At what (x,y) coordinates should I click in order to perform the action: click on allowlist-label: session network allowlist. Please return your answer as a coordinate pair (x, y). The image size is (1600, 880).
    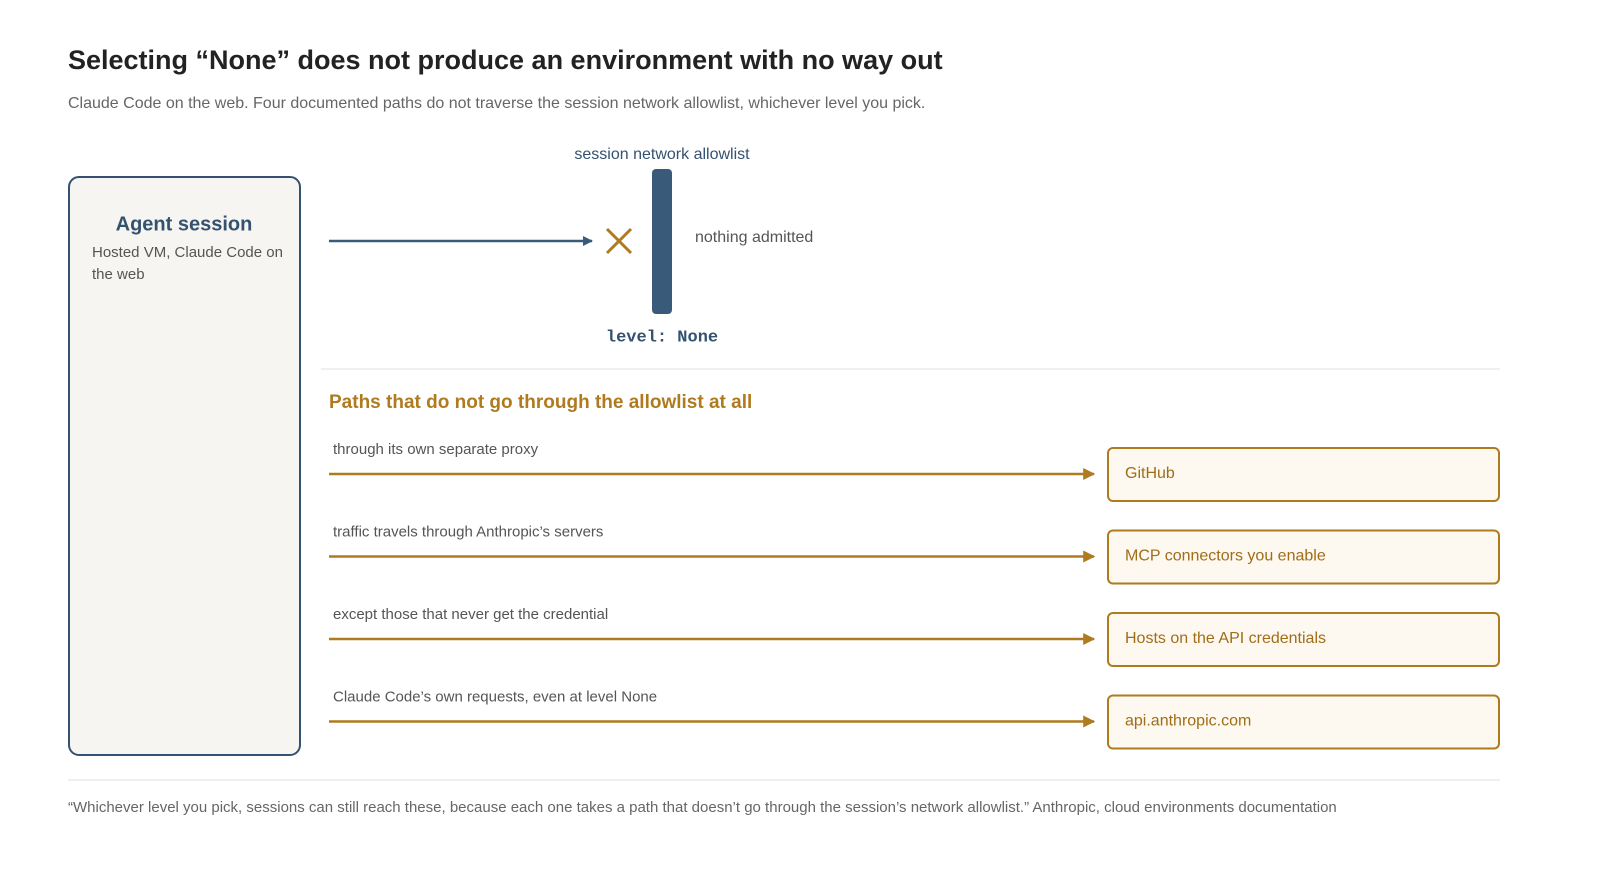
    Looking at the image, I should click on (662, 154).